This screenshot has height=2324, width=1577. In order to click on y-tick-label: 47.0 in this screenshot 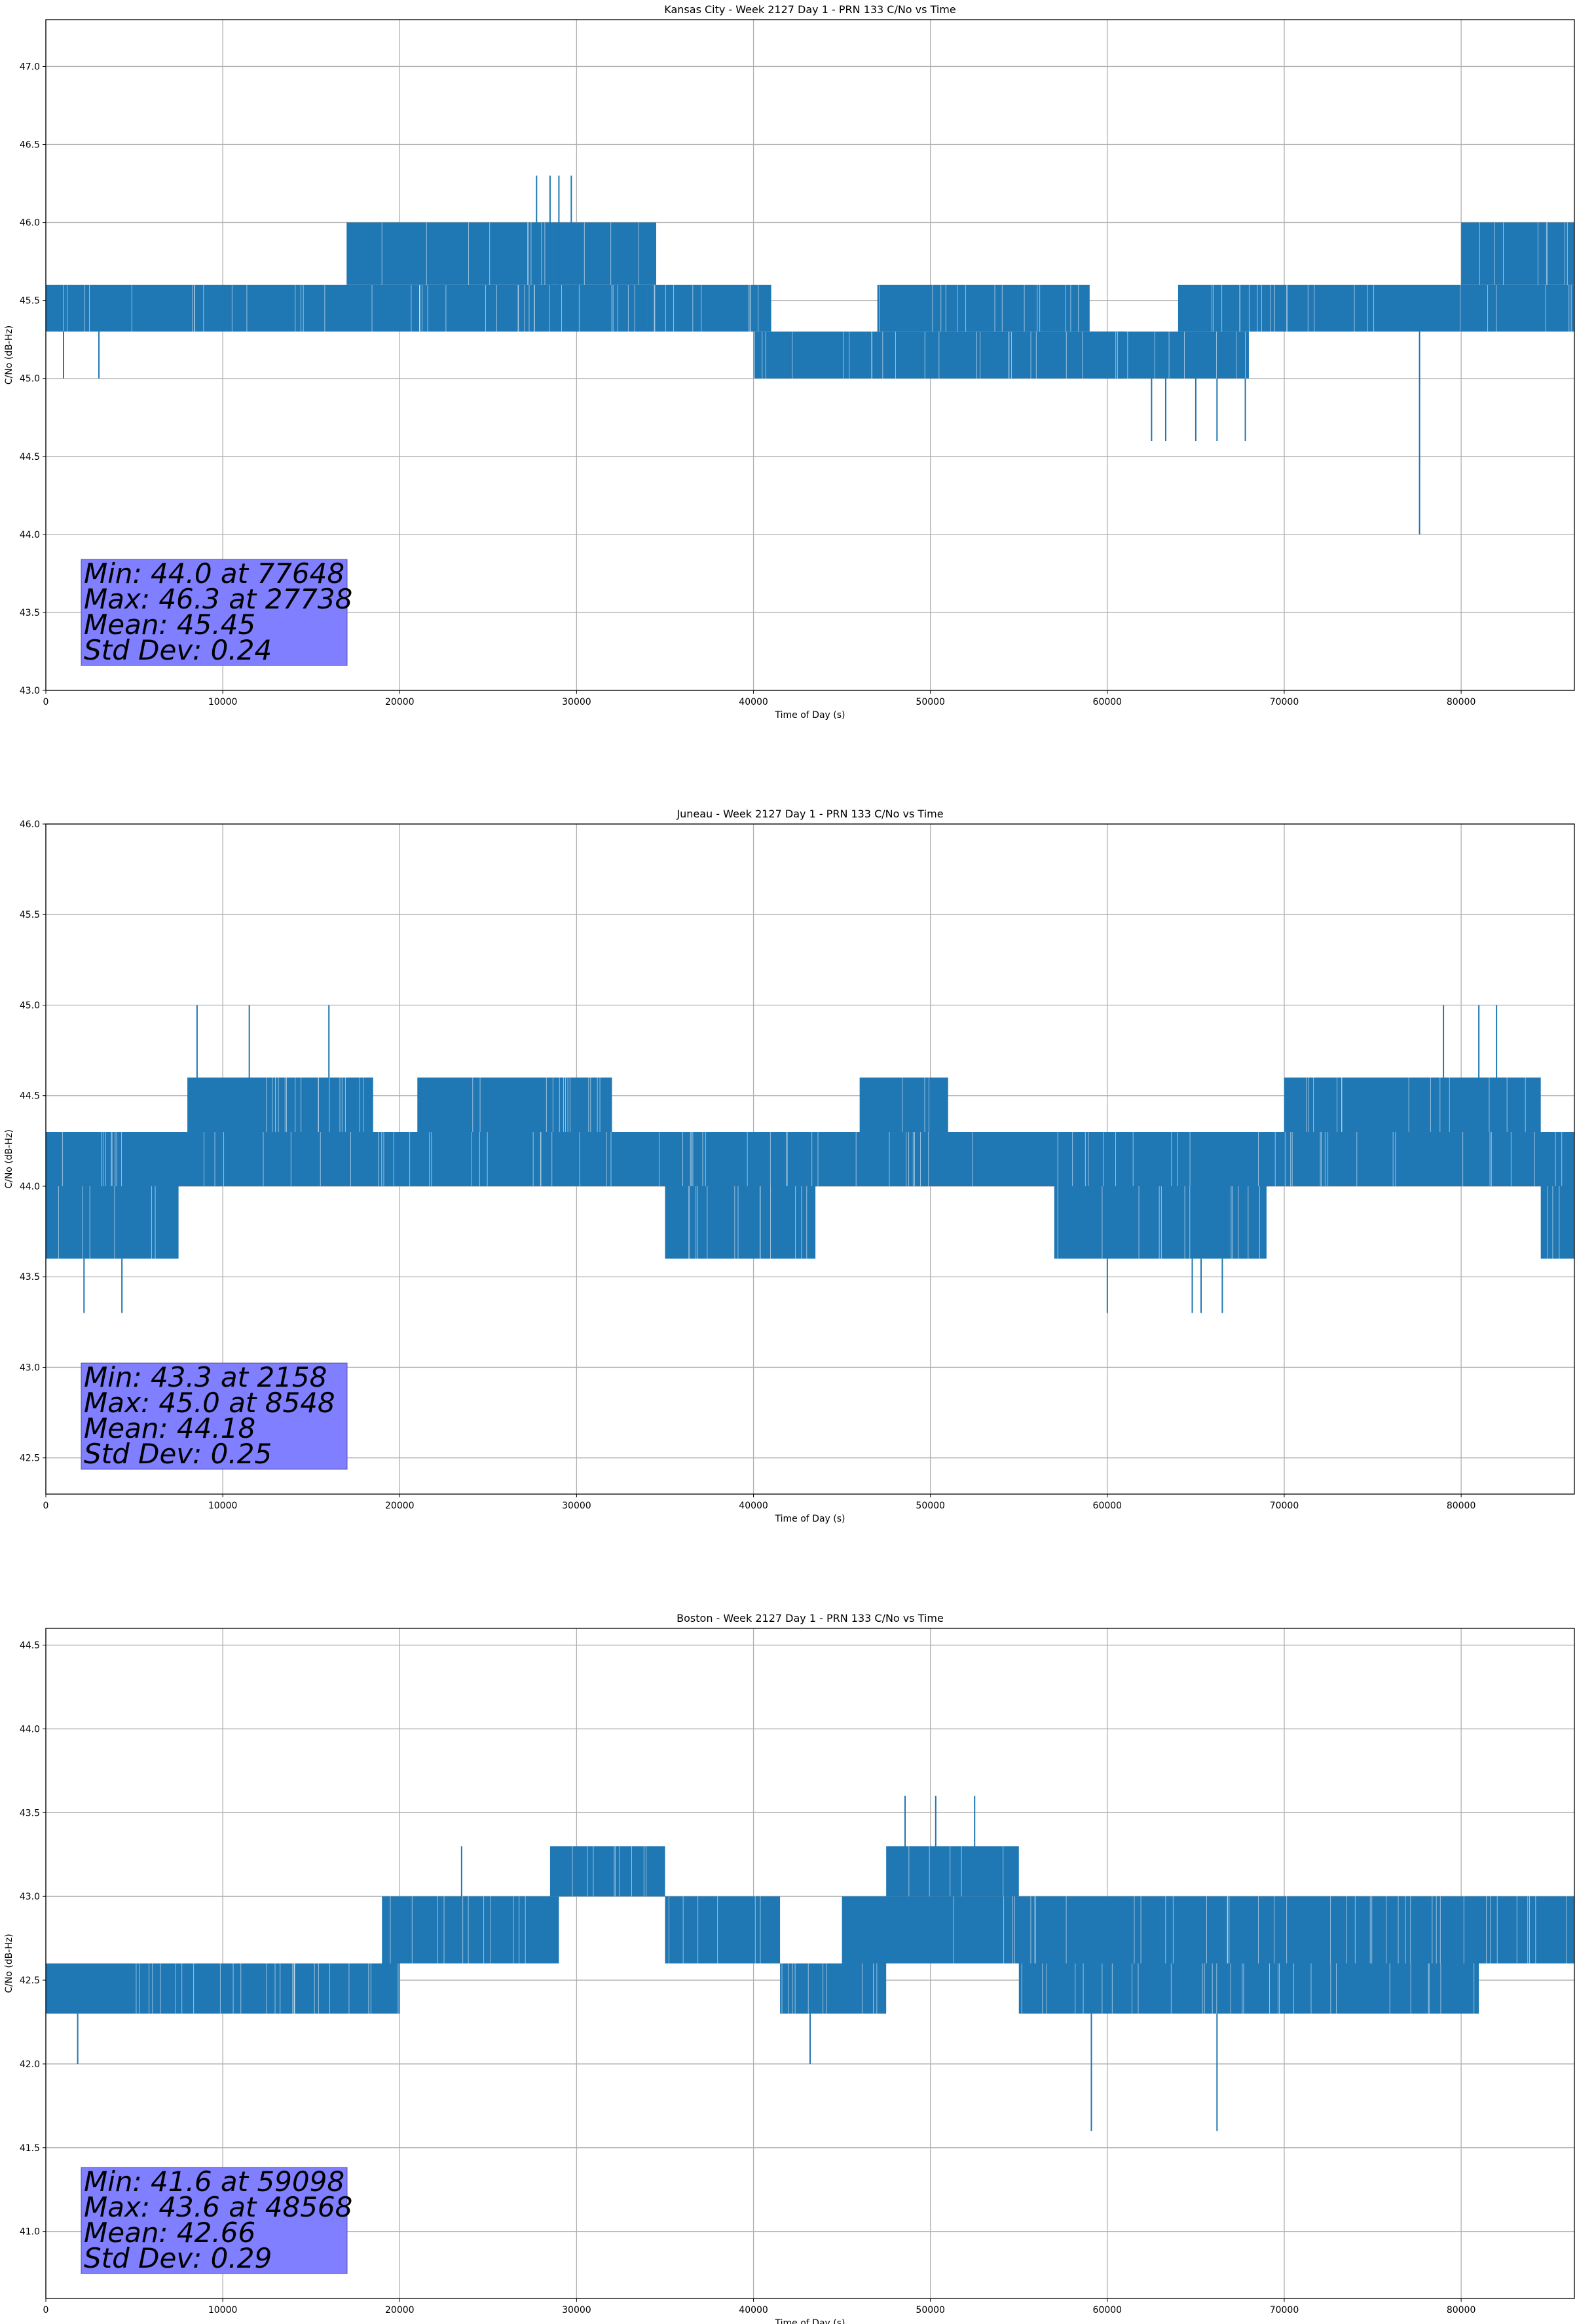, I will do `click(30, 67)`.